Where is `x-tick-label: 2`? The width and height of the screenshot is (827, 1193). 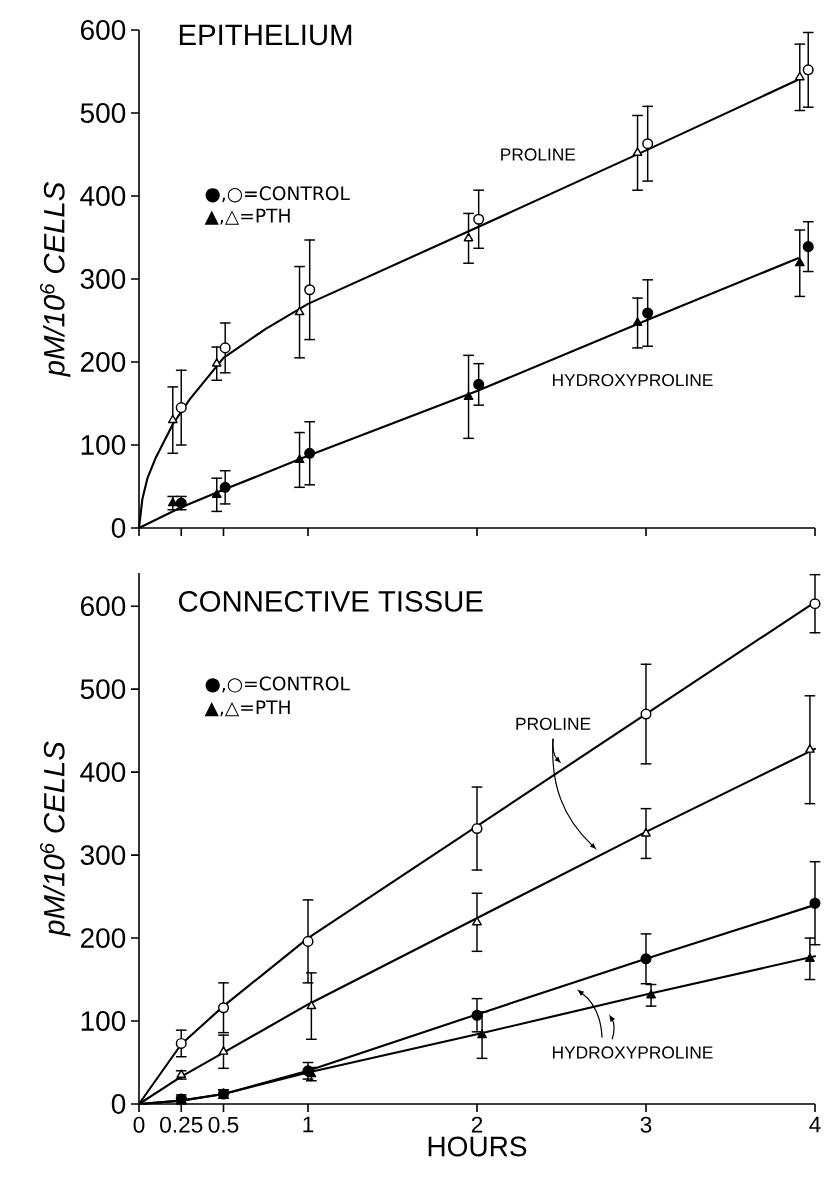 x-tick-label: 2 is located at coordinates (477, 1124).